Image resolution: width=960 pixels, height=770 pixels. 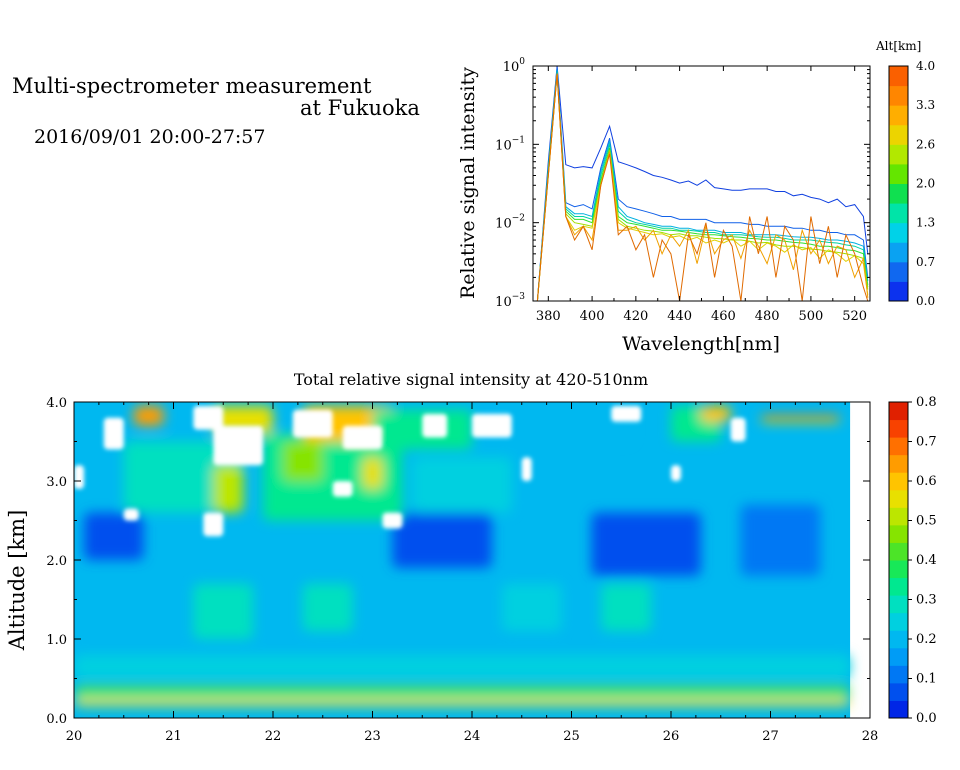 I want to click on altitude-colorbar-tick-label: 1.3, so click(x=925, y=223).